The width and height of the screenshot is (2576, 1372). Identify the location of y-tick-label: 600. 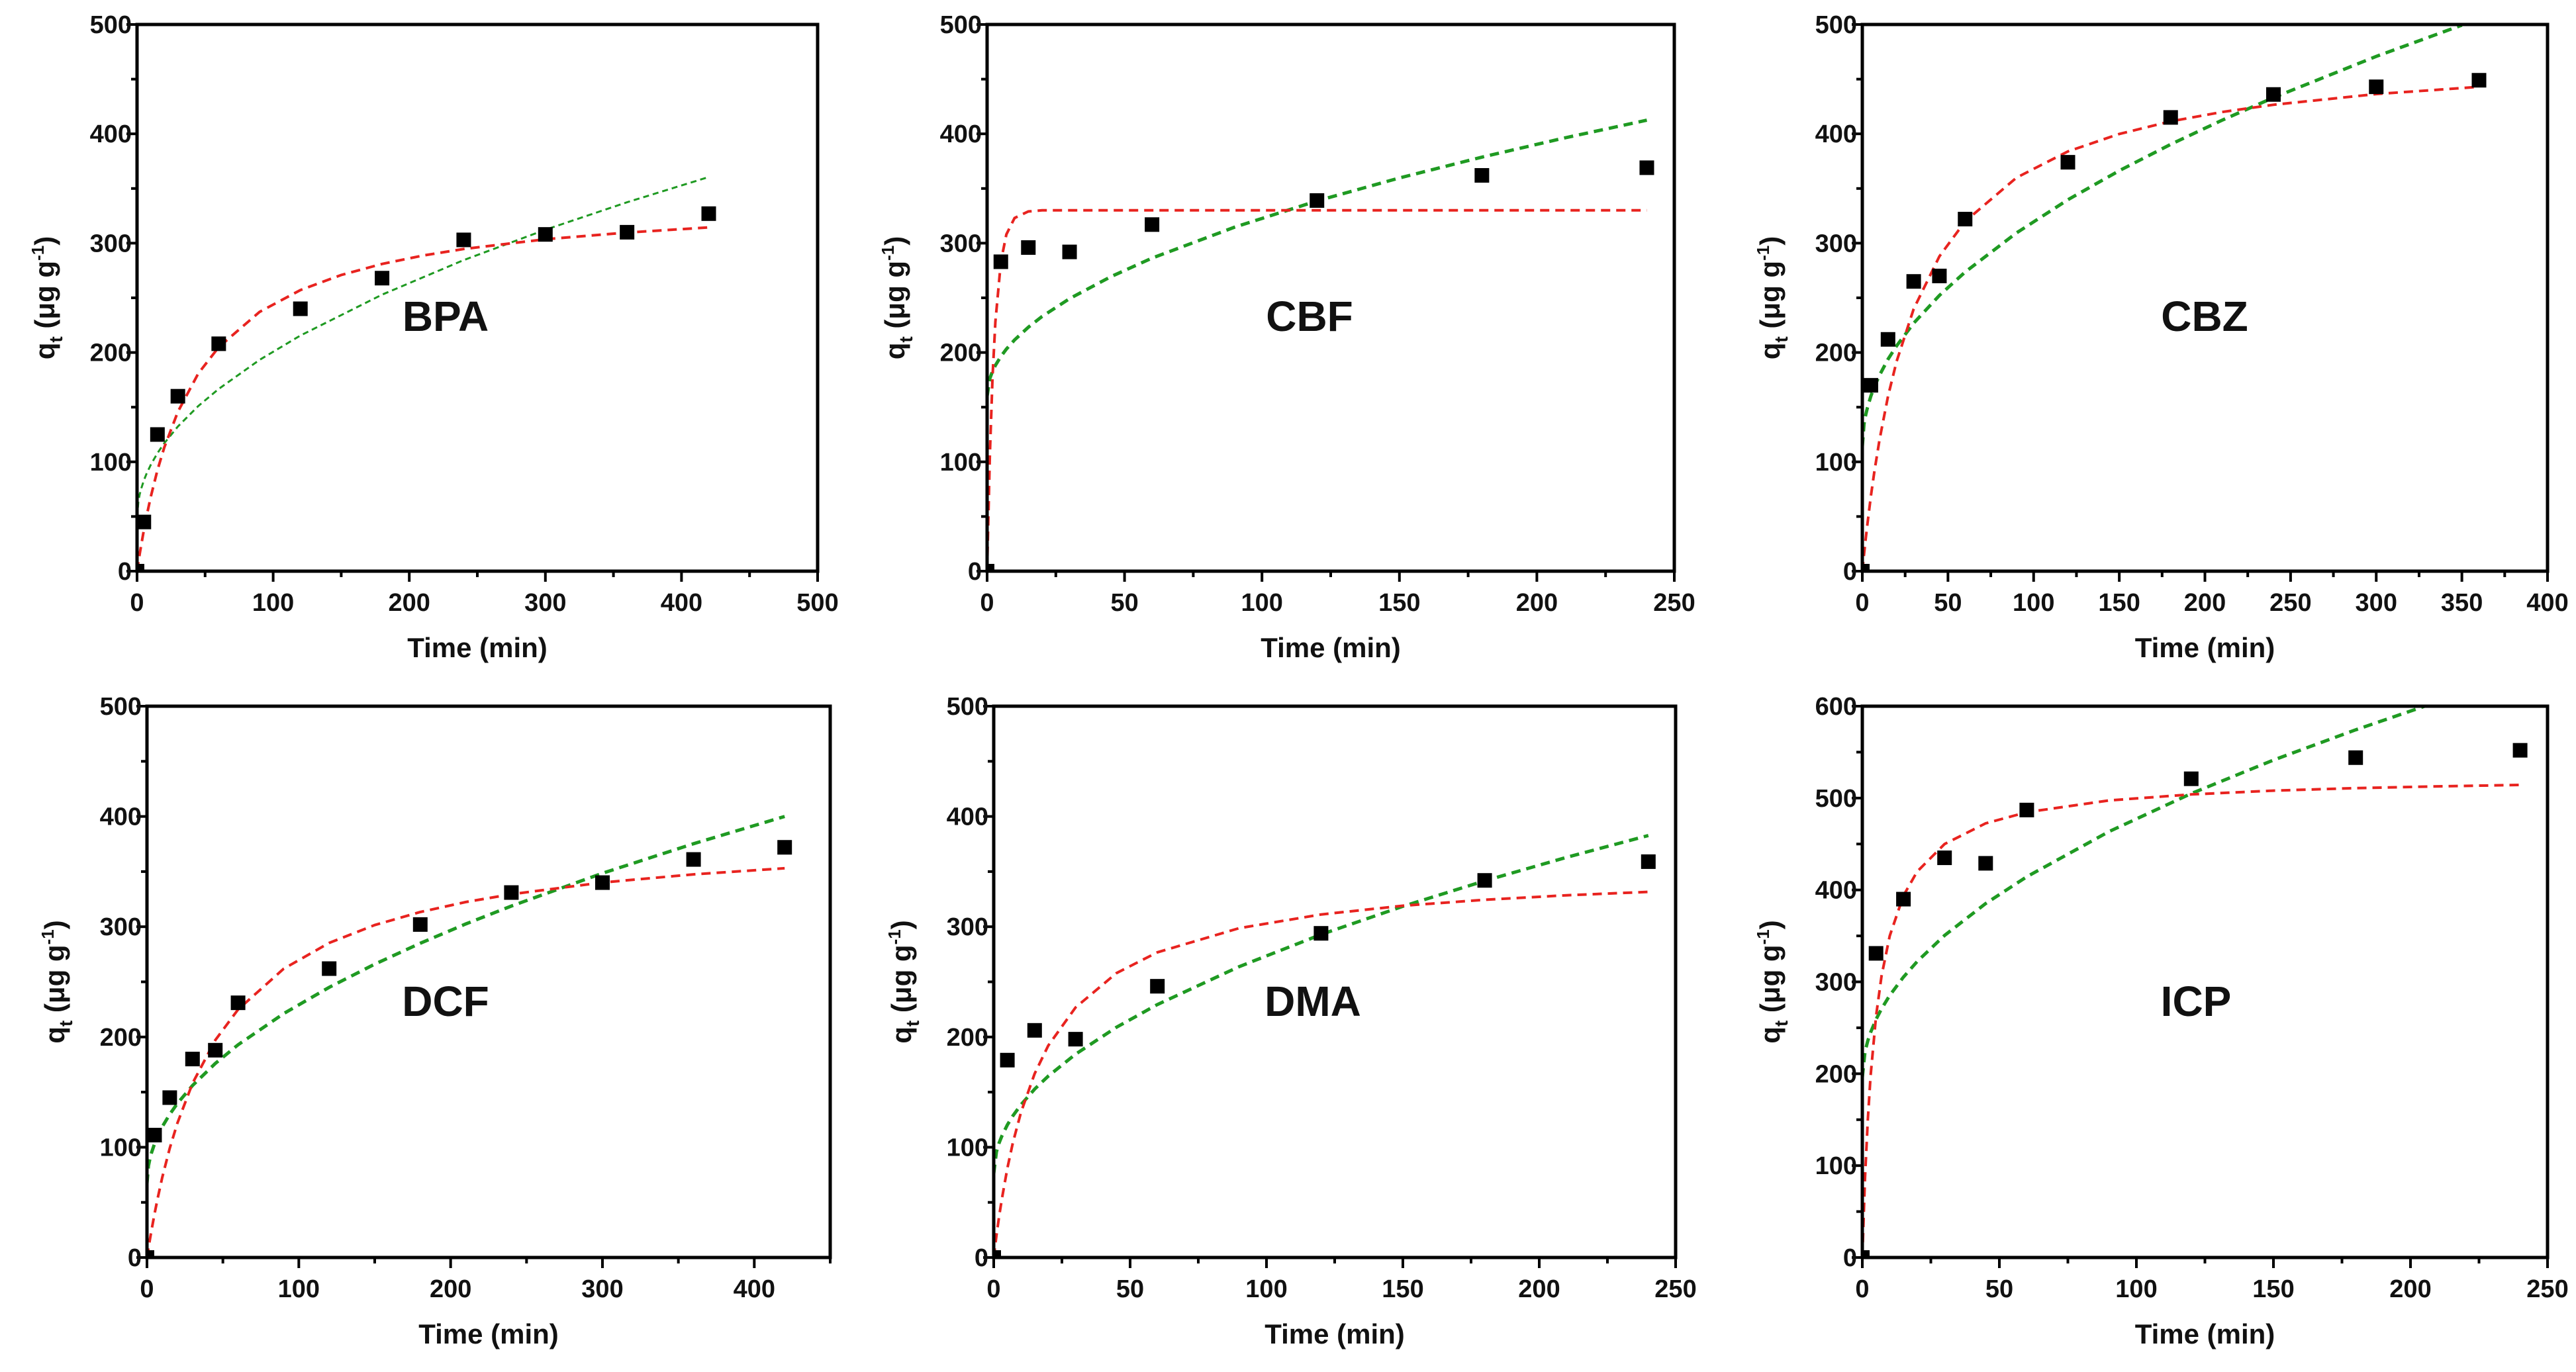
(1836, 707).